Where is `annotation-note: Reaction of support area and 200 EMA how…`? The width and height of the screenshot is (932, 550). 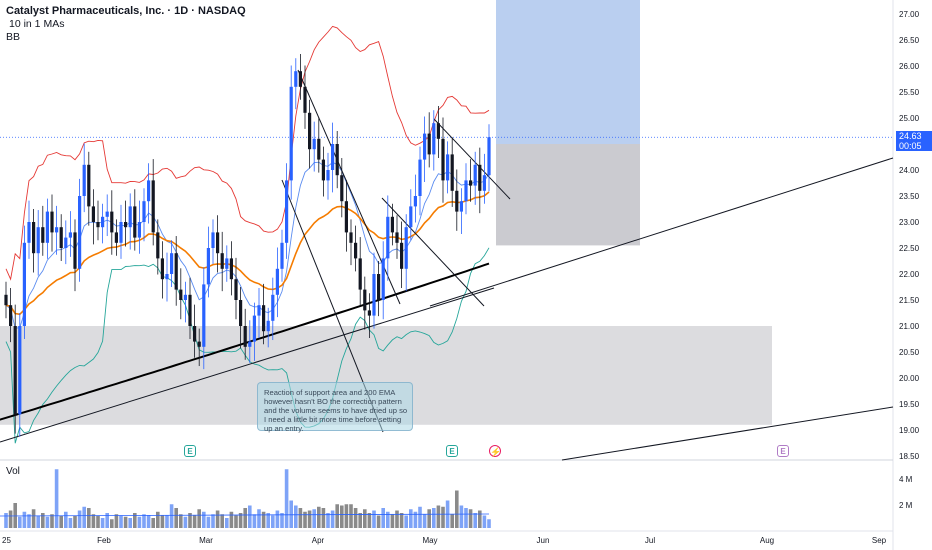 annotation-note: Reaction of support area and 200 EMA how… is located at coordinates (335, 407).